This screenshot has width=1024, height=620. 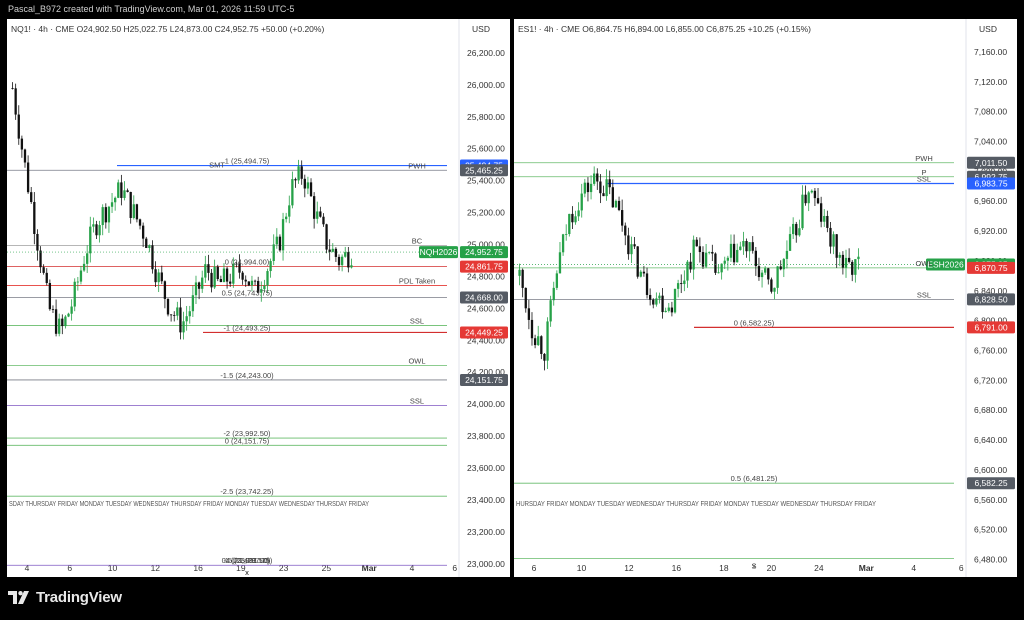 I want to click on currency-label: USD, so click(x=481, y=29).